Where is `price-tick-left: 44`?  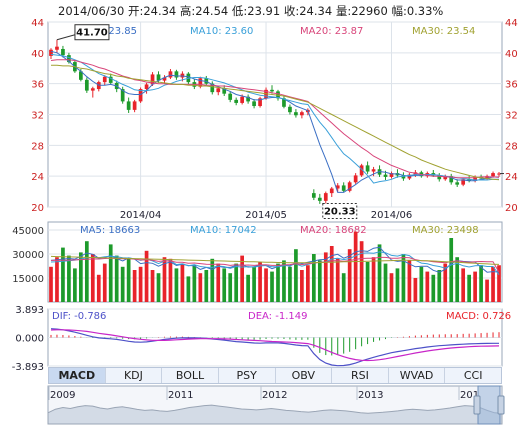 price-tick-left: 44 is located at coordinates (37, 23).